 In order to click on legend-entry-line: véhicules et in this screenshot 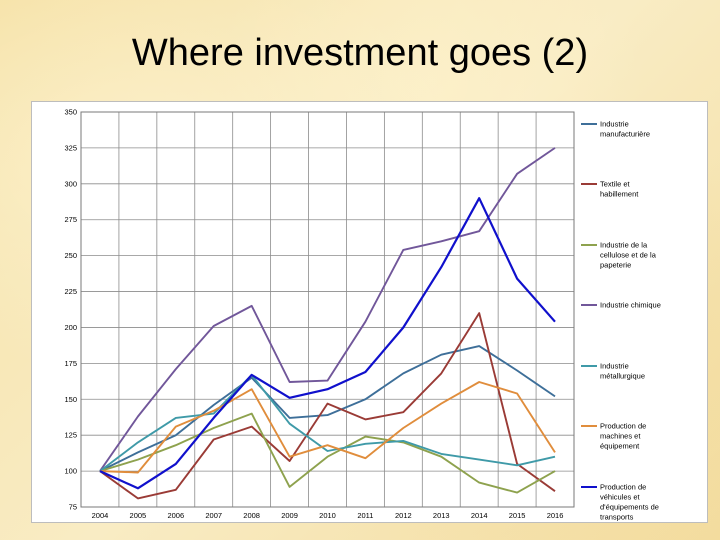, I will do `click(620, 497)`.